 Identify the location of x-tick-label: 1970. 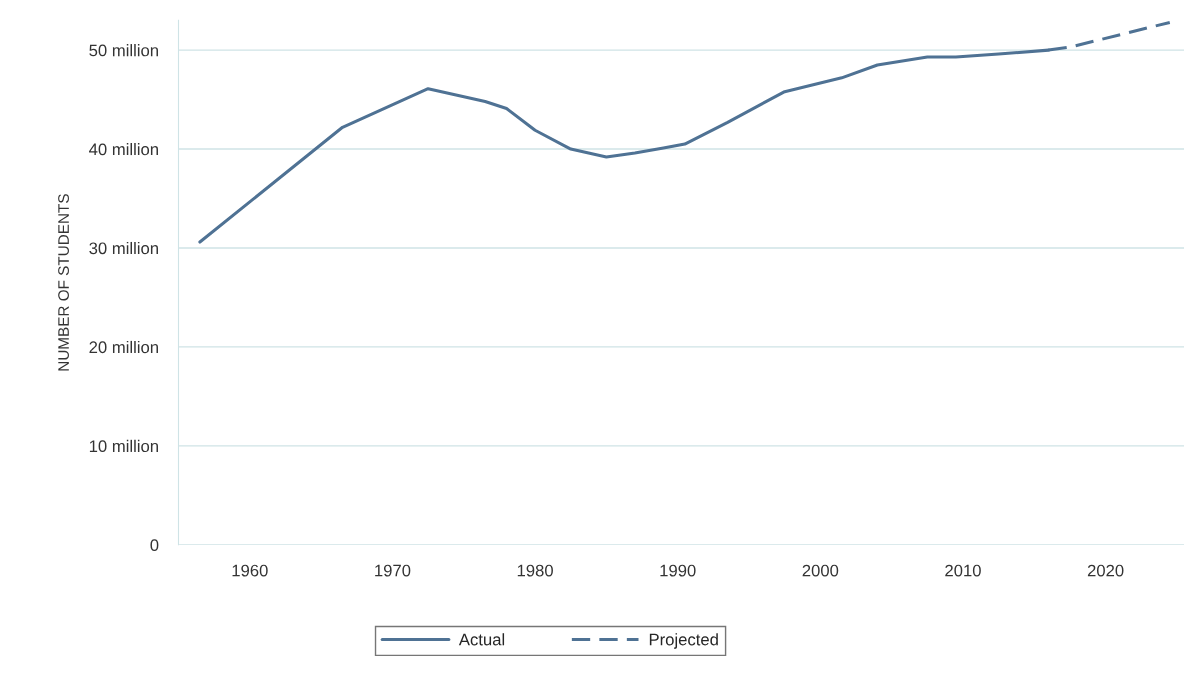
(393, 570).